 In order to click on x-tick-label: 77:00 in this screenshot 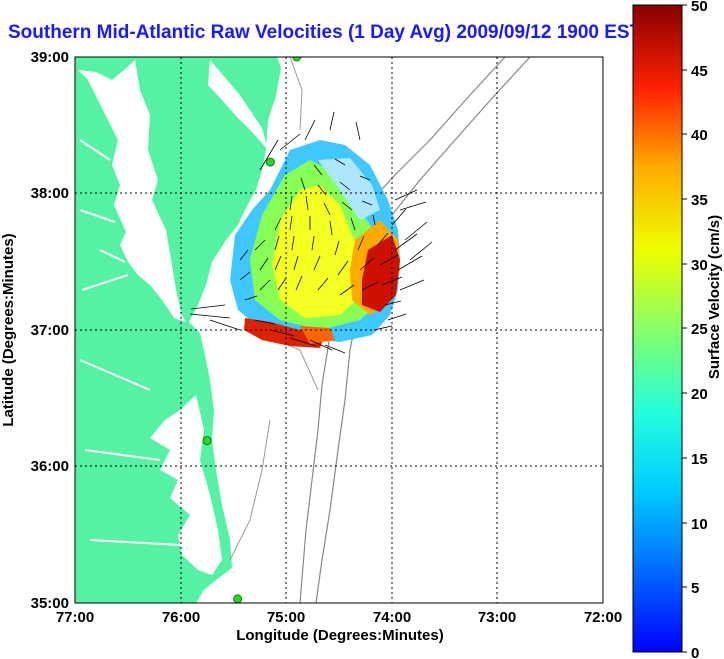, I will do `click(75, 617)`.